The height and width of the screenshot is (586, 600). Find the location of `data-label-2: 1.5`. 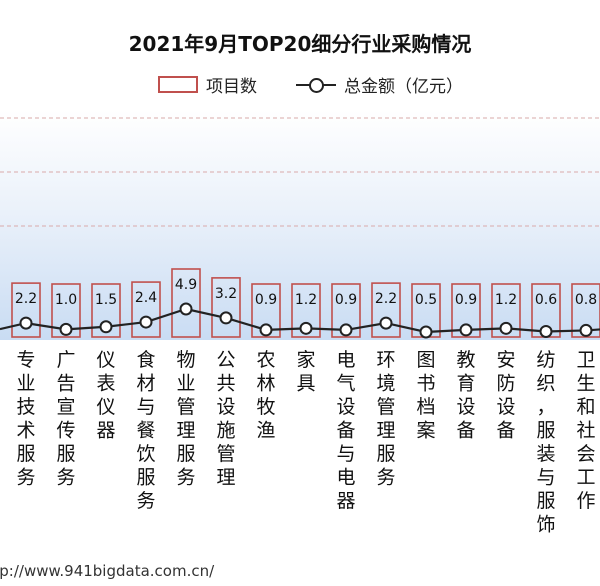

data-label-2: 1.5 is located at coordinates (106, 300).